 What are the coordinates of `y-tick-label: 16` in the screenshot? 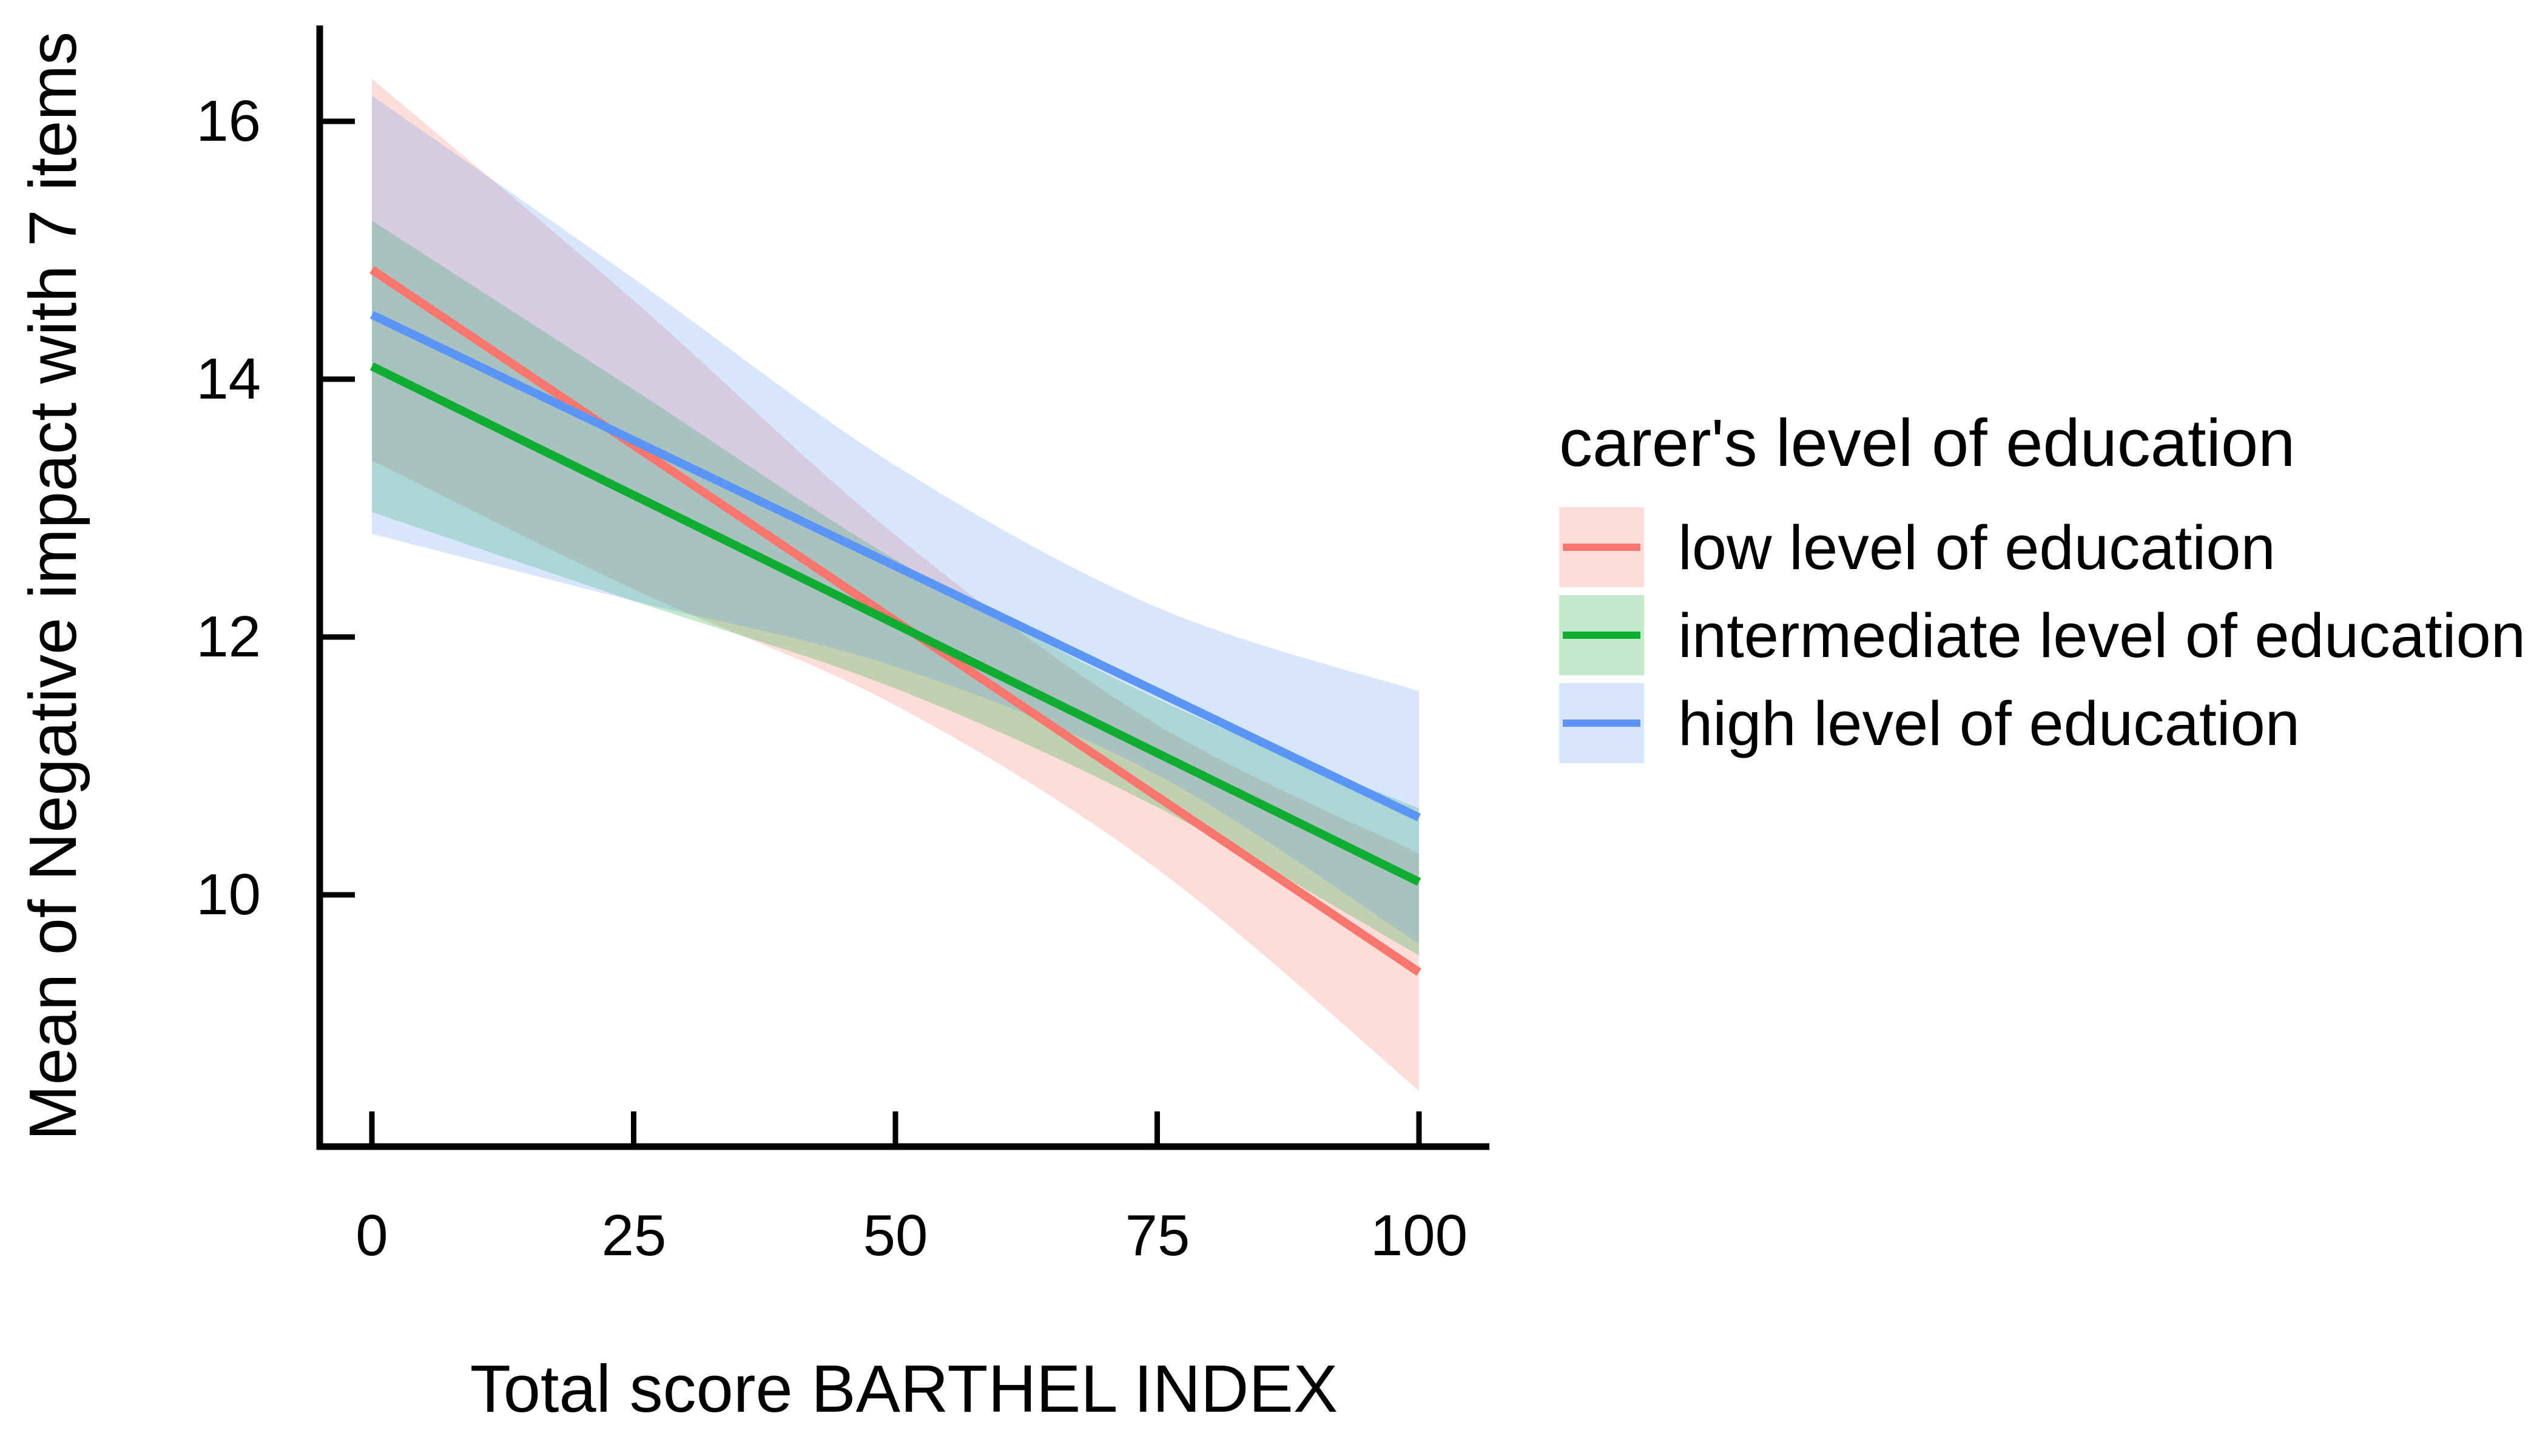 It's located at (228, 121).